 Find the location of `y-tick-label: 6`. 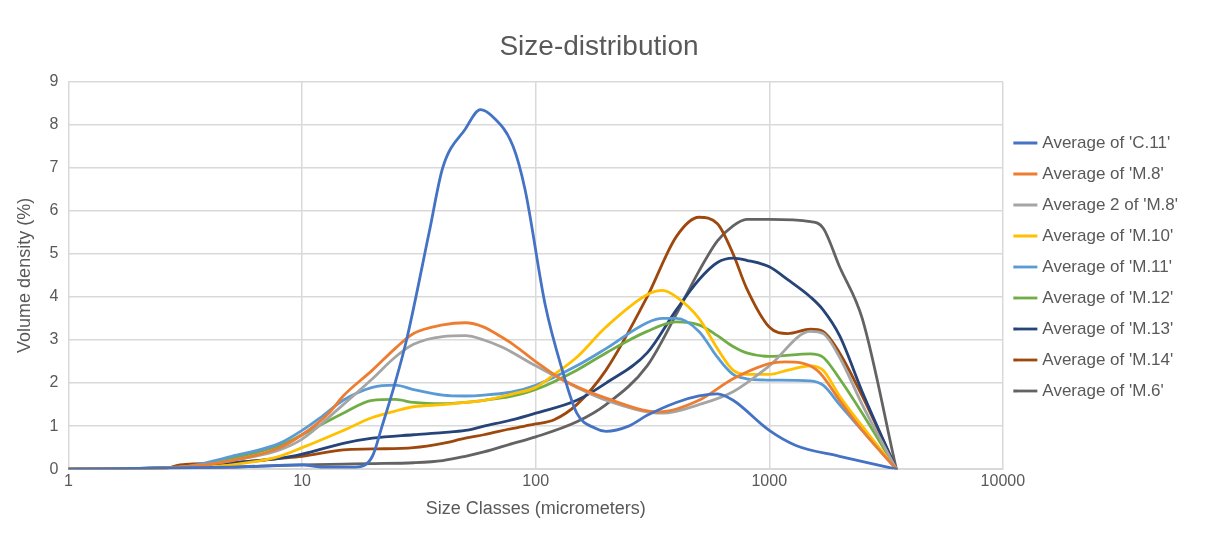

y-tick-label: 6 is located at coordinates (54, 210).